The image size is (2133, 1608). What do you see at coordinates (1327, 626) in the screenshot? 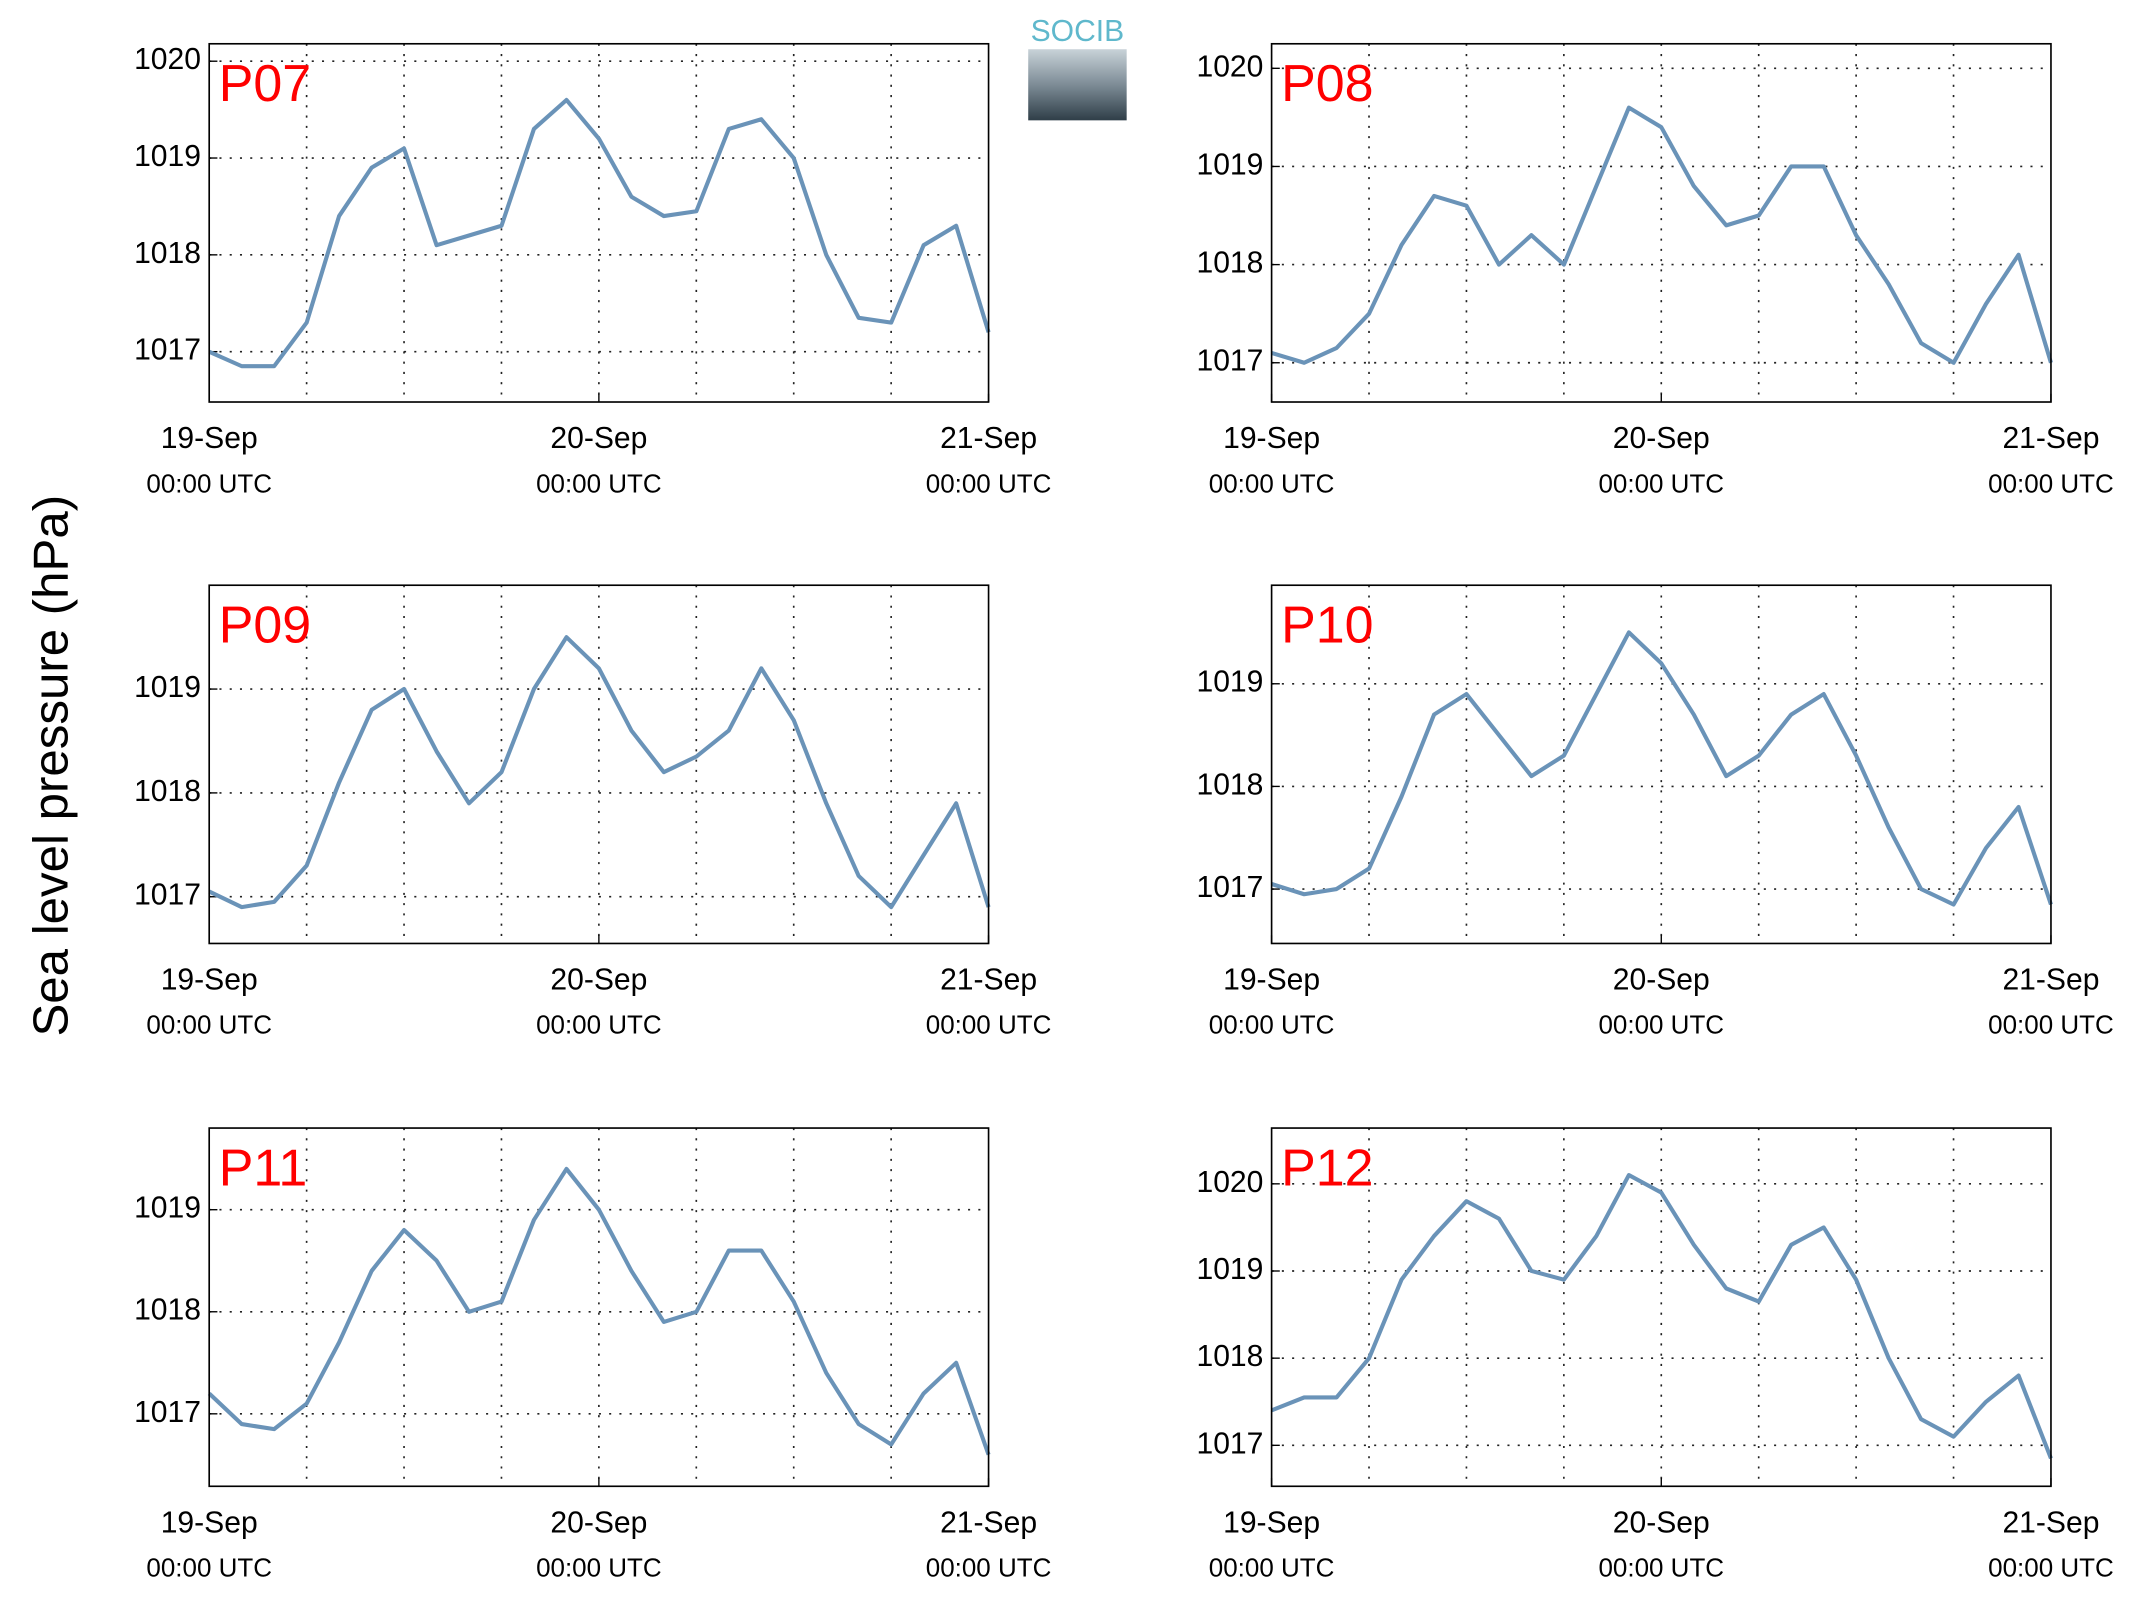
I see `panel-title: P10` at bounding box center [1327, 626].